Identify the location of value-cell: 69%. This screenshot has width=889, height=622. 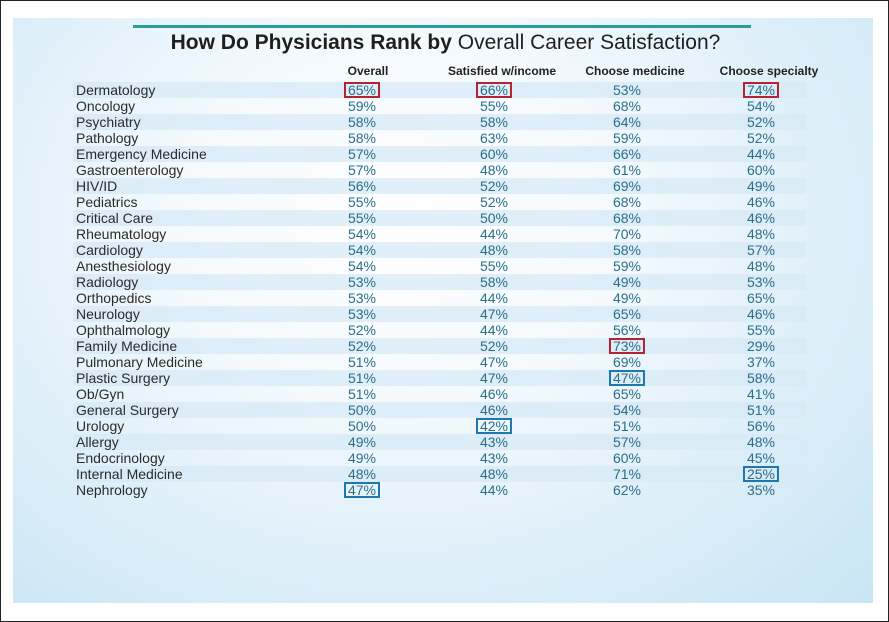
(627, 362).